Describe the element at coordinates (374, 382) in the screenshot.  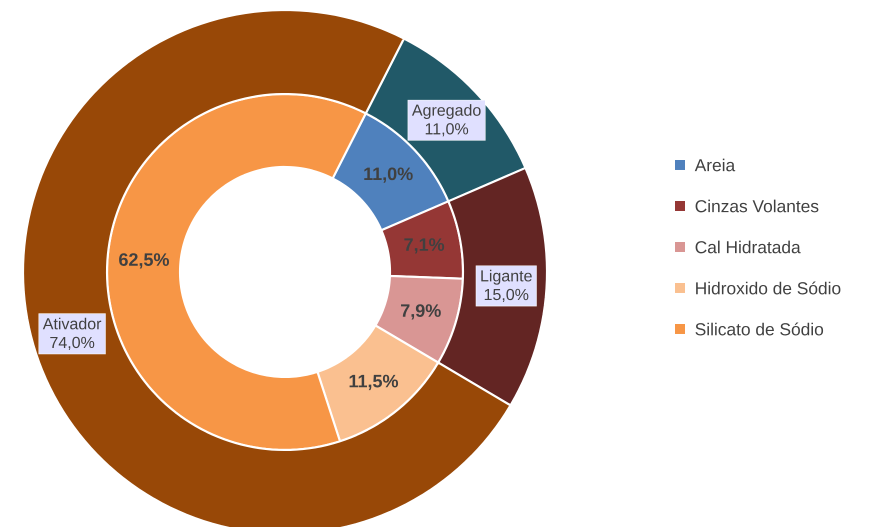
I see `data-label: 11,5%` at that location.